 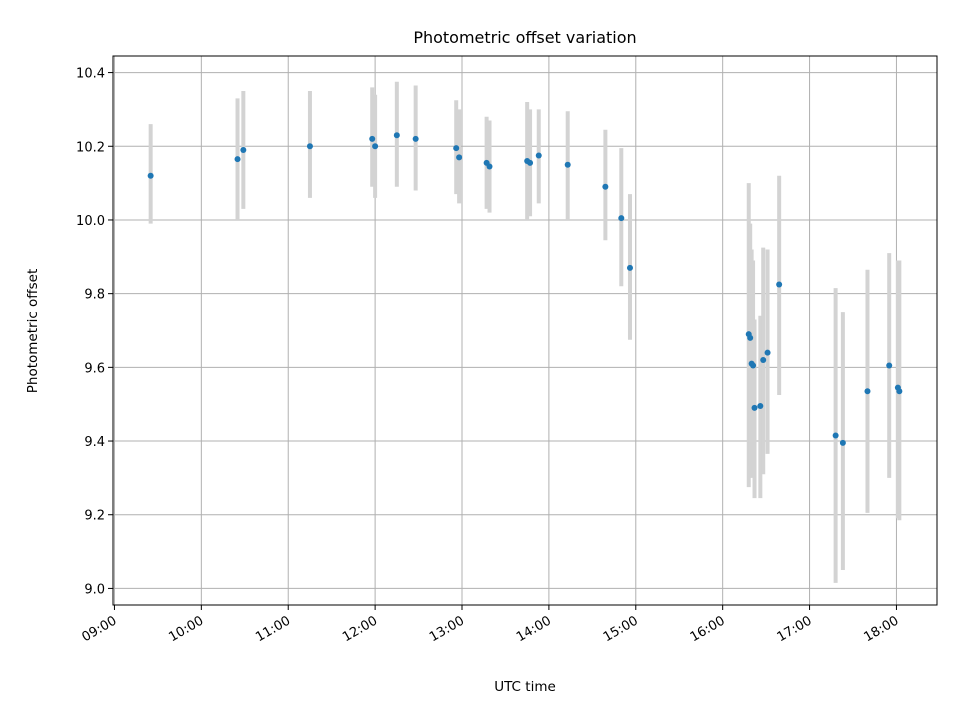 What do you see at coordinates (94, 368) in the screenshot?
I see `y-tick-label: 9.6` at bounding box center [94, 368].